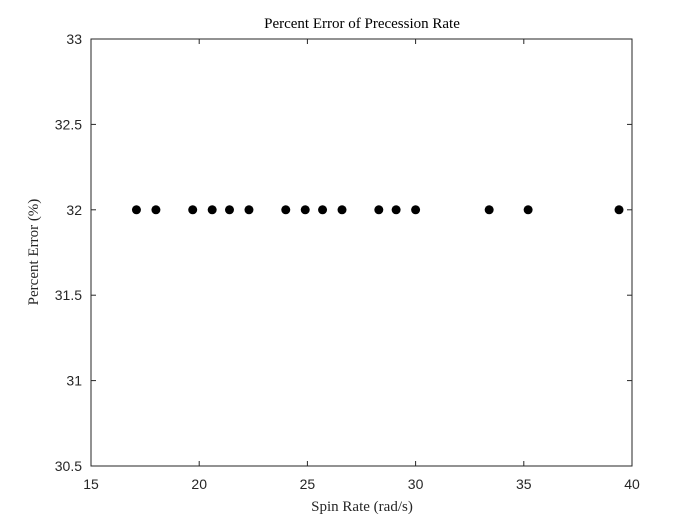 This screenshot has width=700, height=525. What do you see at coordinates (199, 484) in the screenshot?
I see `x-tick-label: 20` at bounding box center [199, 484].